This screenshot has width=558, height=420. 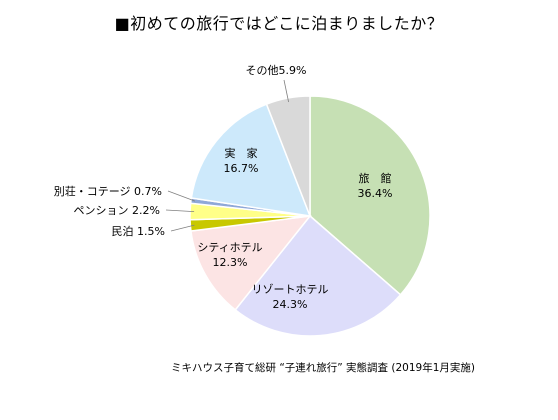 I want to click on slice-name-label: シティホテル, so click(x=229, y=247).